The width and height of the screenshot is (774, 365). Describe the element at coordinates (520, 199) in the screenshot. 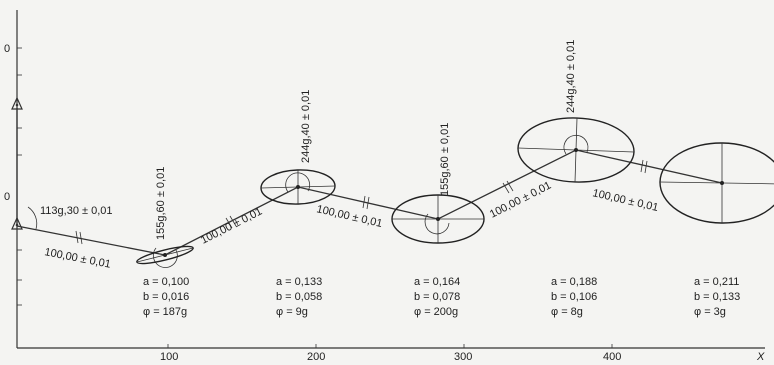

I see `distance-label-4: 100,00 ± 0,01` at that location.